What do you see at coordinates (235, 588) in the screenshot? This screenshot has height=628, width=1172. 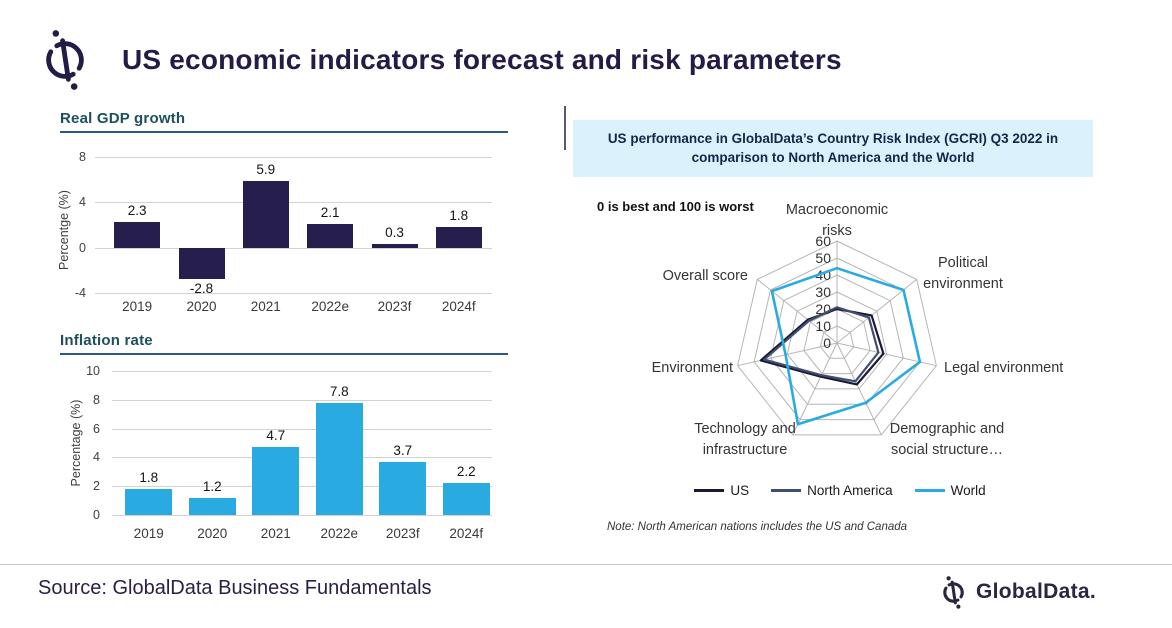 I see `source-attribution: Source: GlobalData Business Fundamentals` at bounding box center [235, 588].